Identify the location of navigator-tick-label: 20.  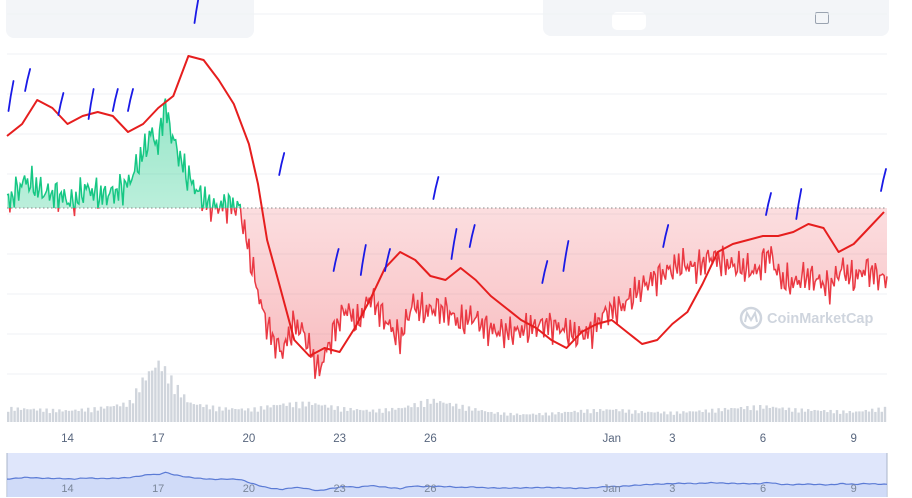
(249, 489).